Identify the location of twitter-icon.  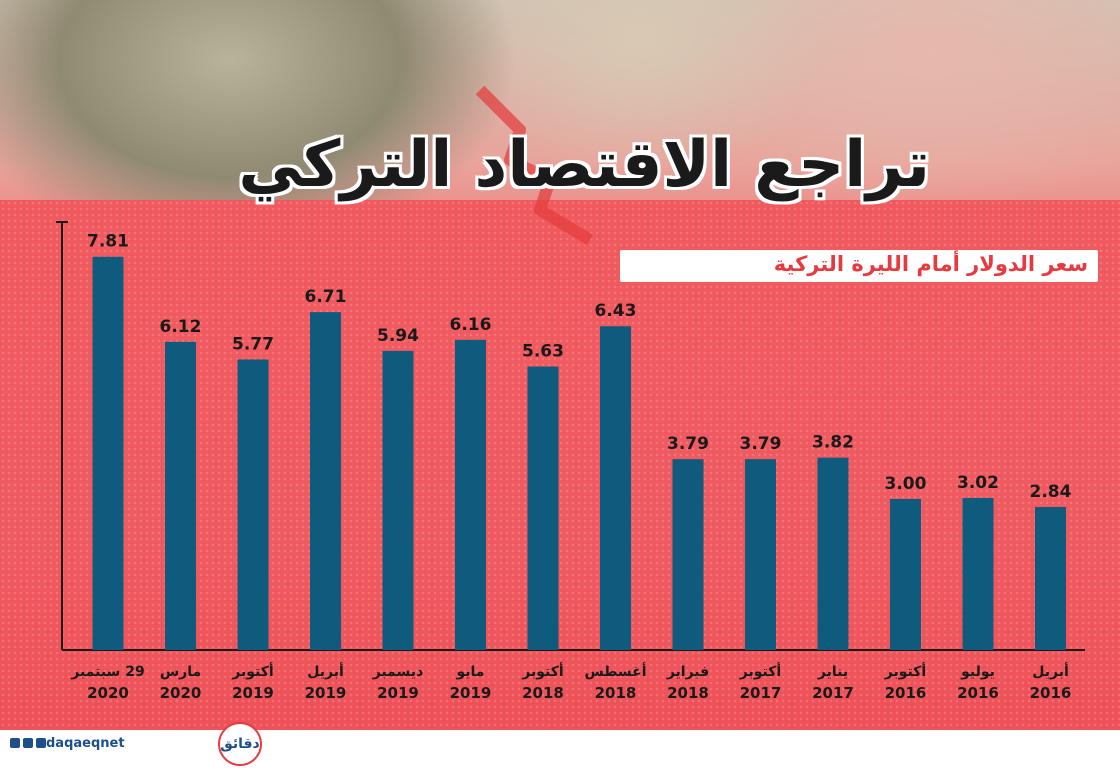
(41, 743).